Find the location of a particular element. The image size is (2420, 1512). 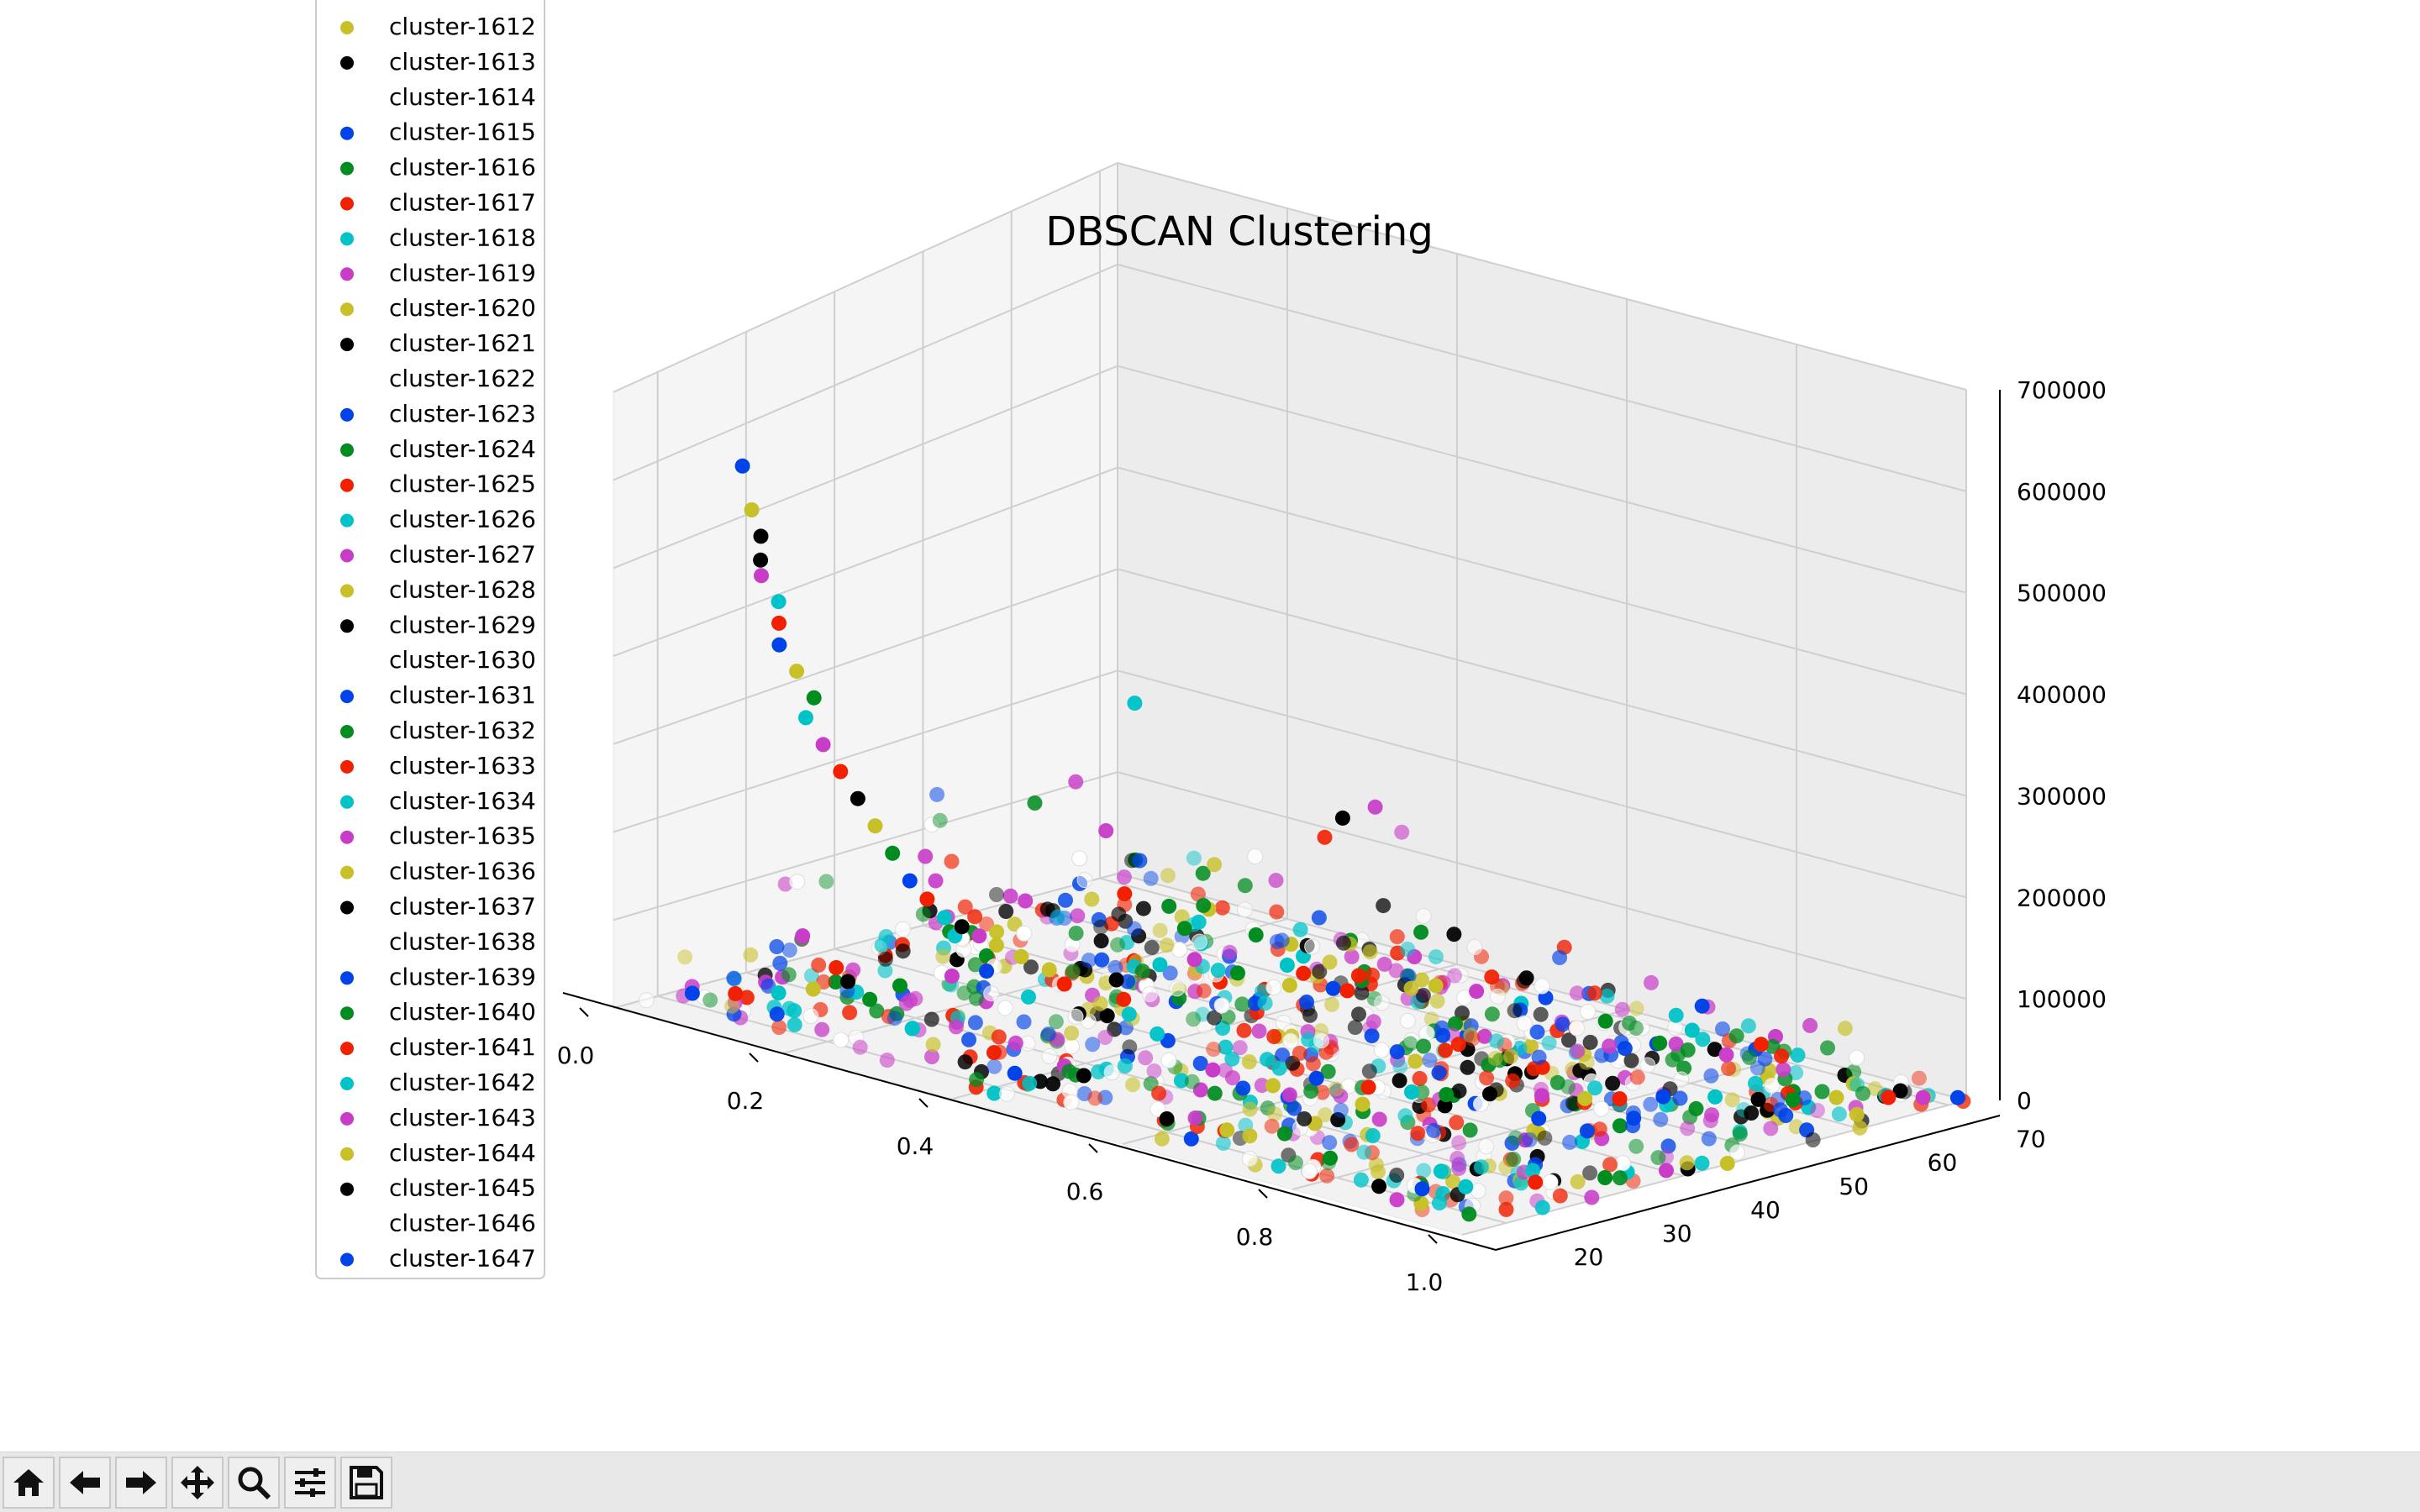

zoom-icon is located at coordinates (255, 1483).